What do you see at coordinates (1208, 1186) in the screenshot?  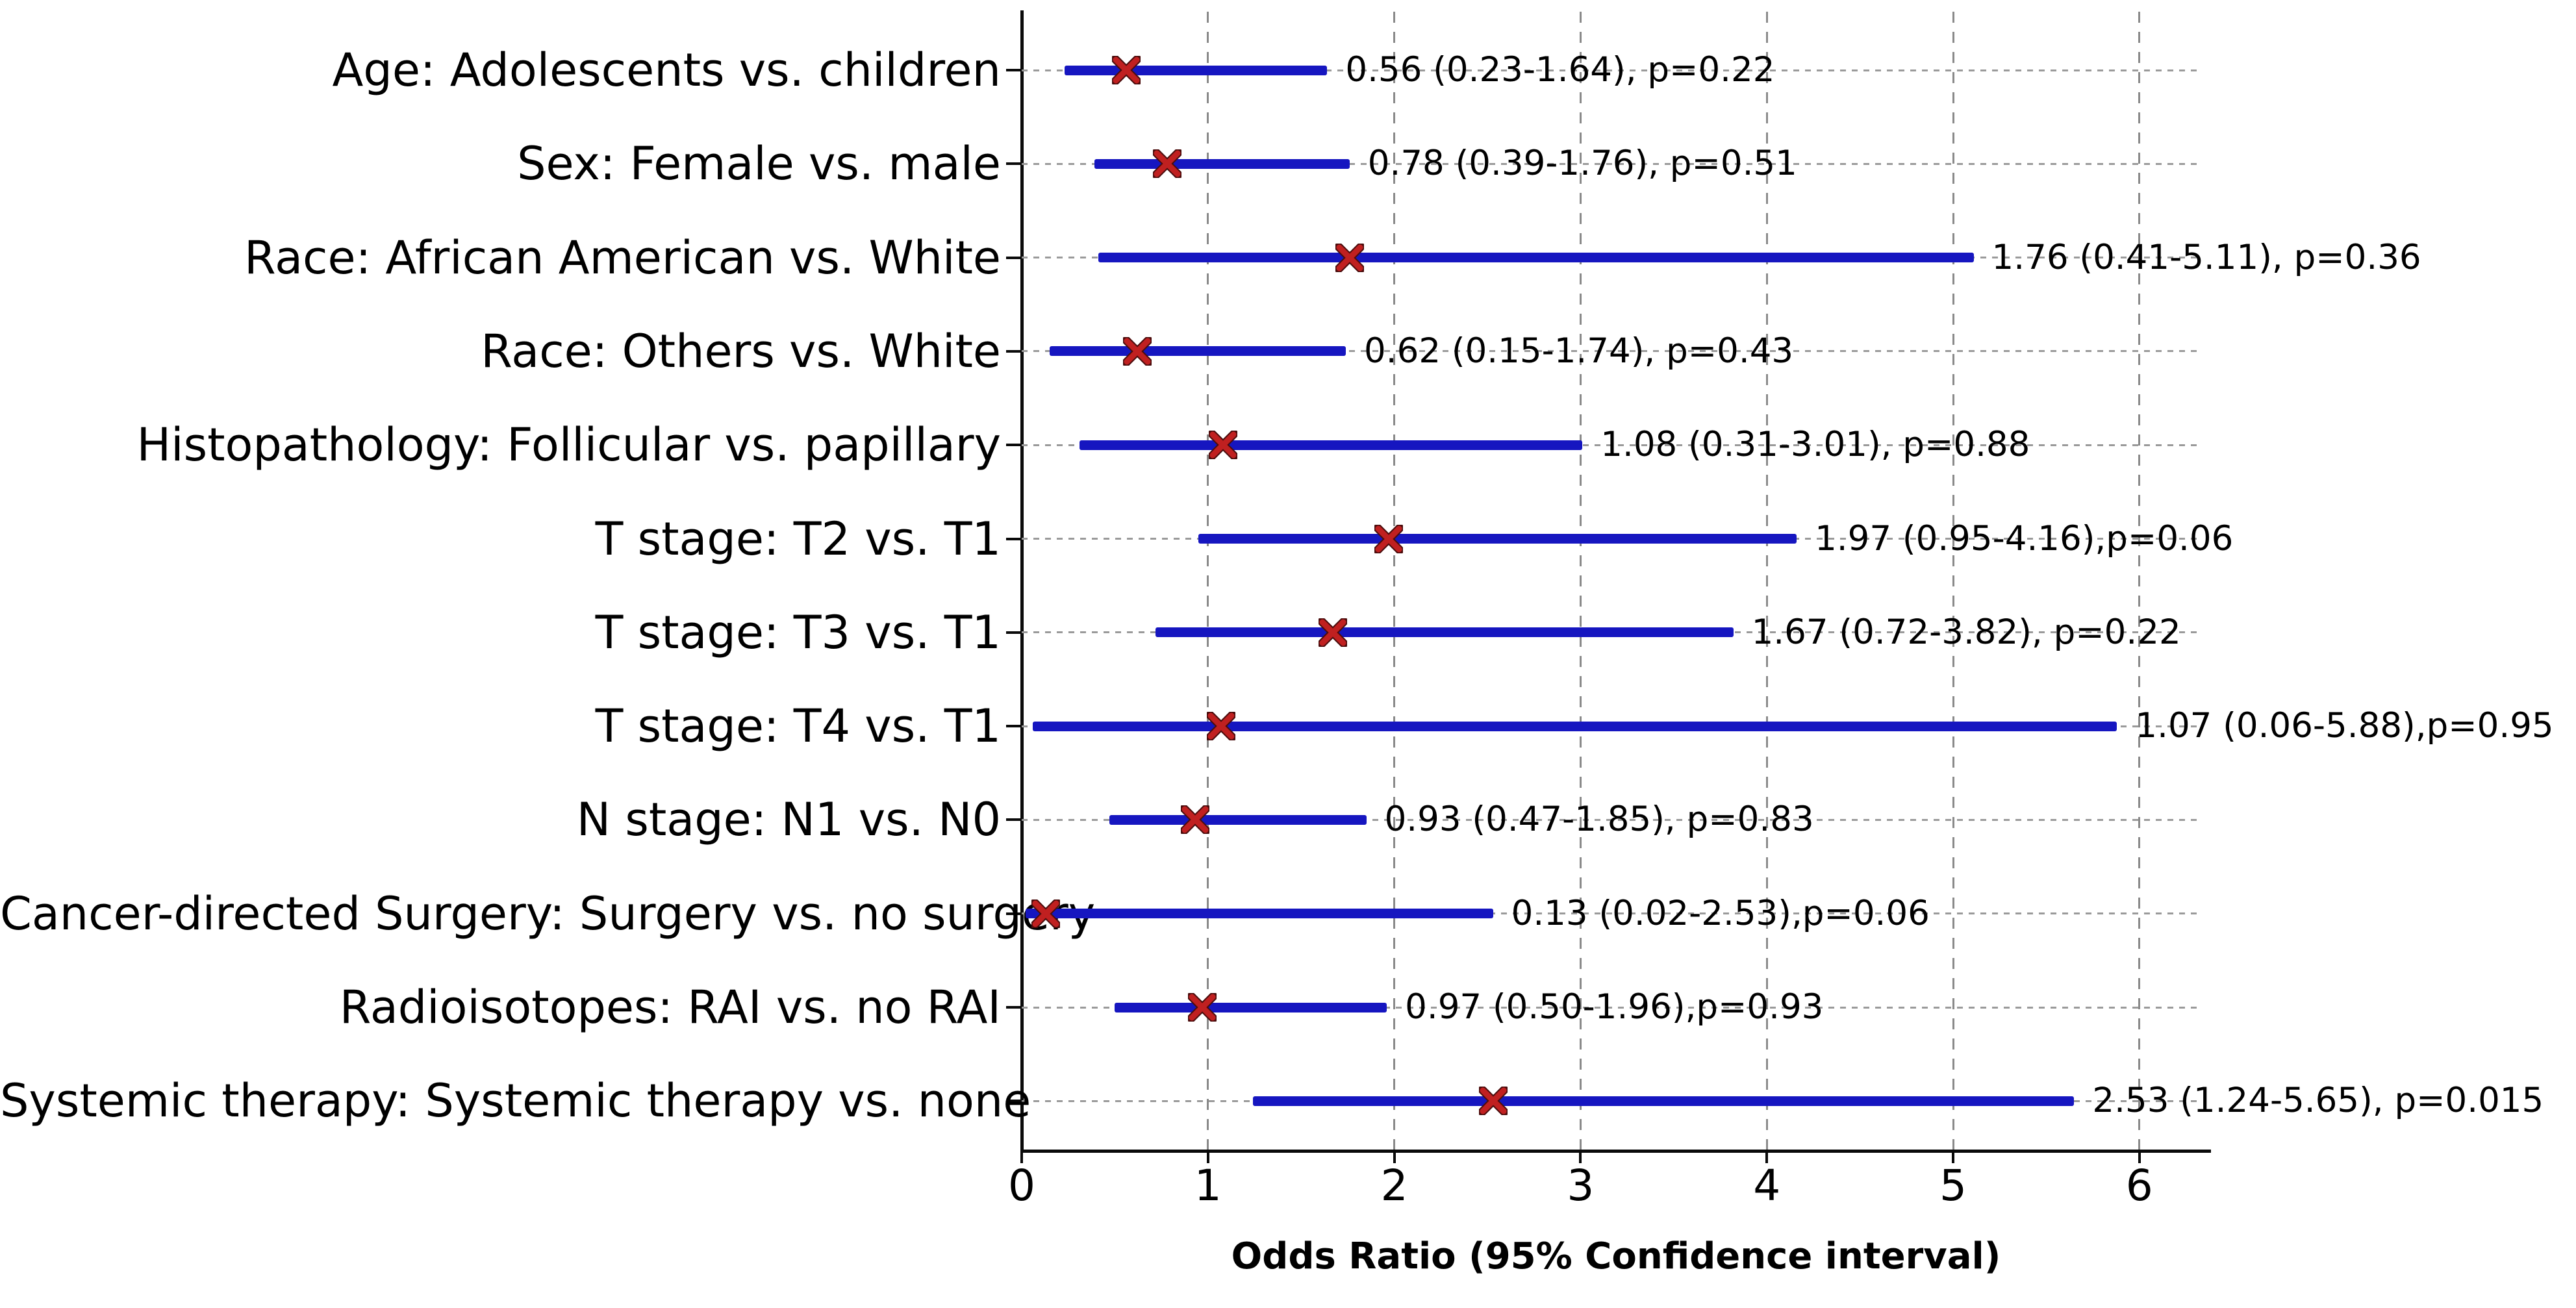 I see `x-tick-label: 1` at bounding box center [1208, 1186].